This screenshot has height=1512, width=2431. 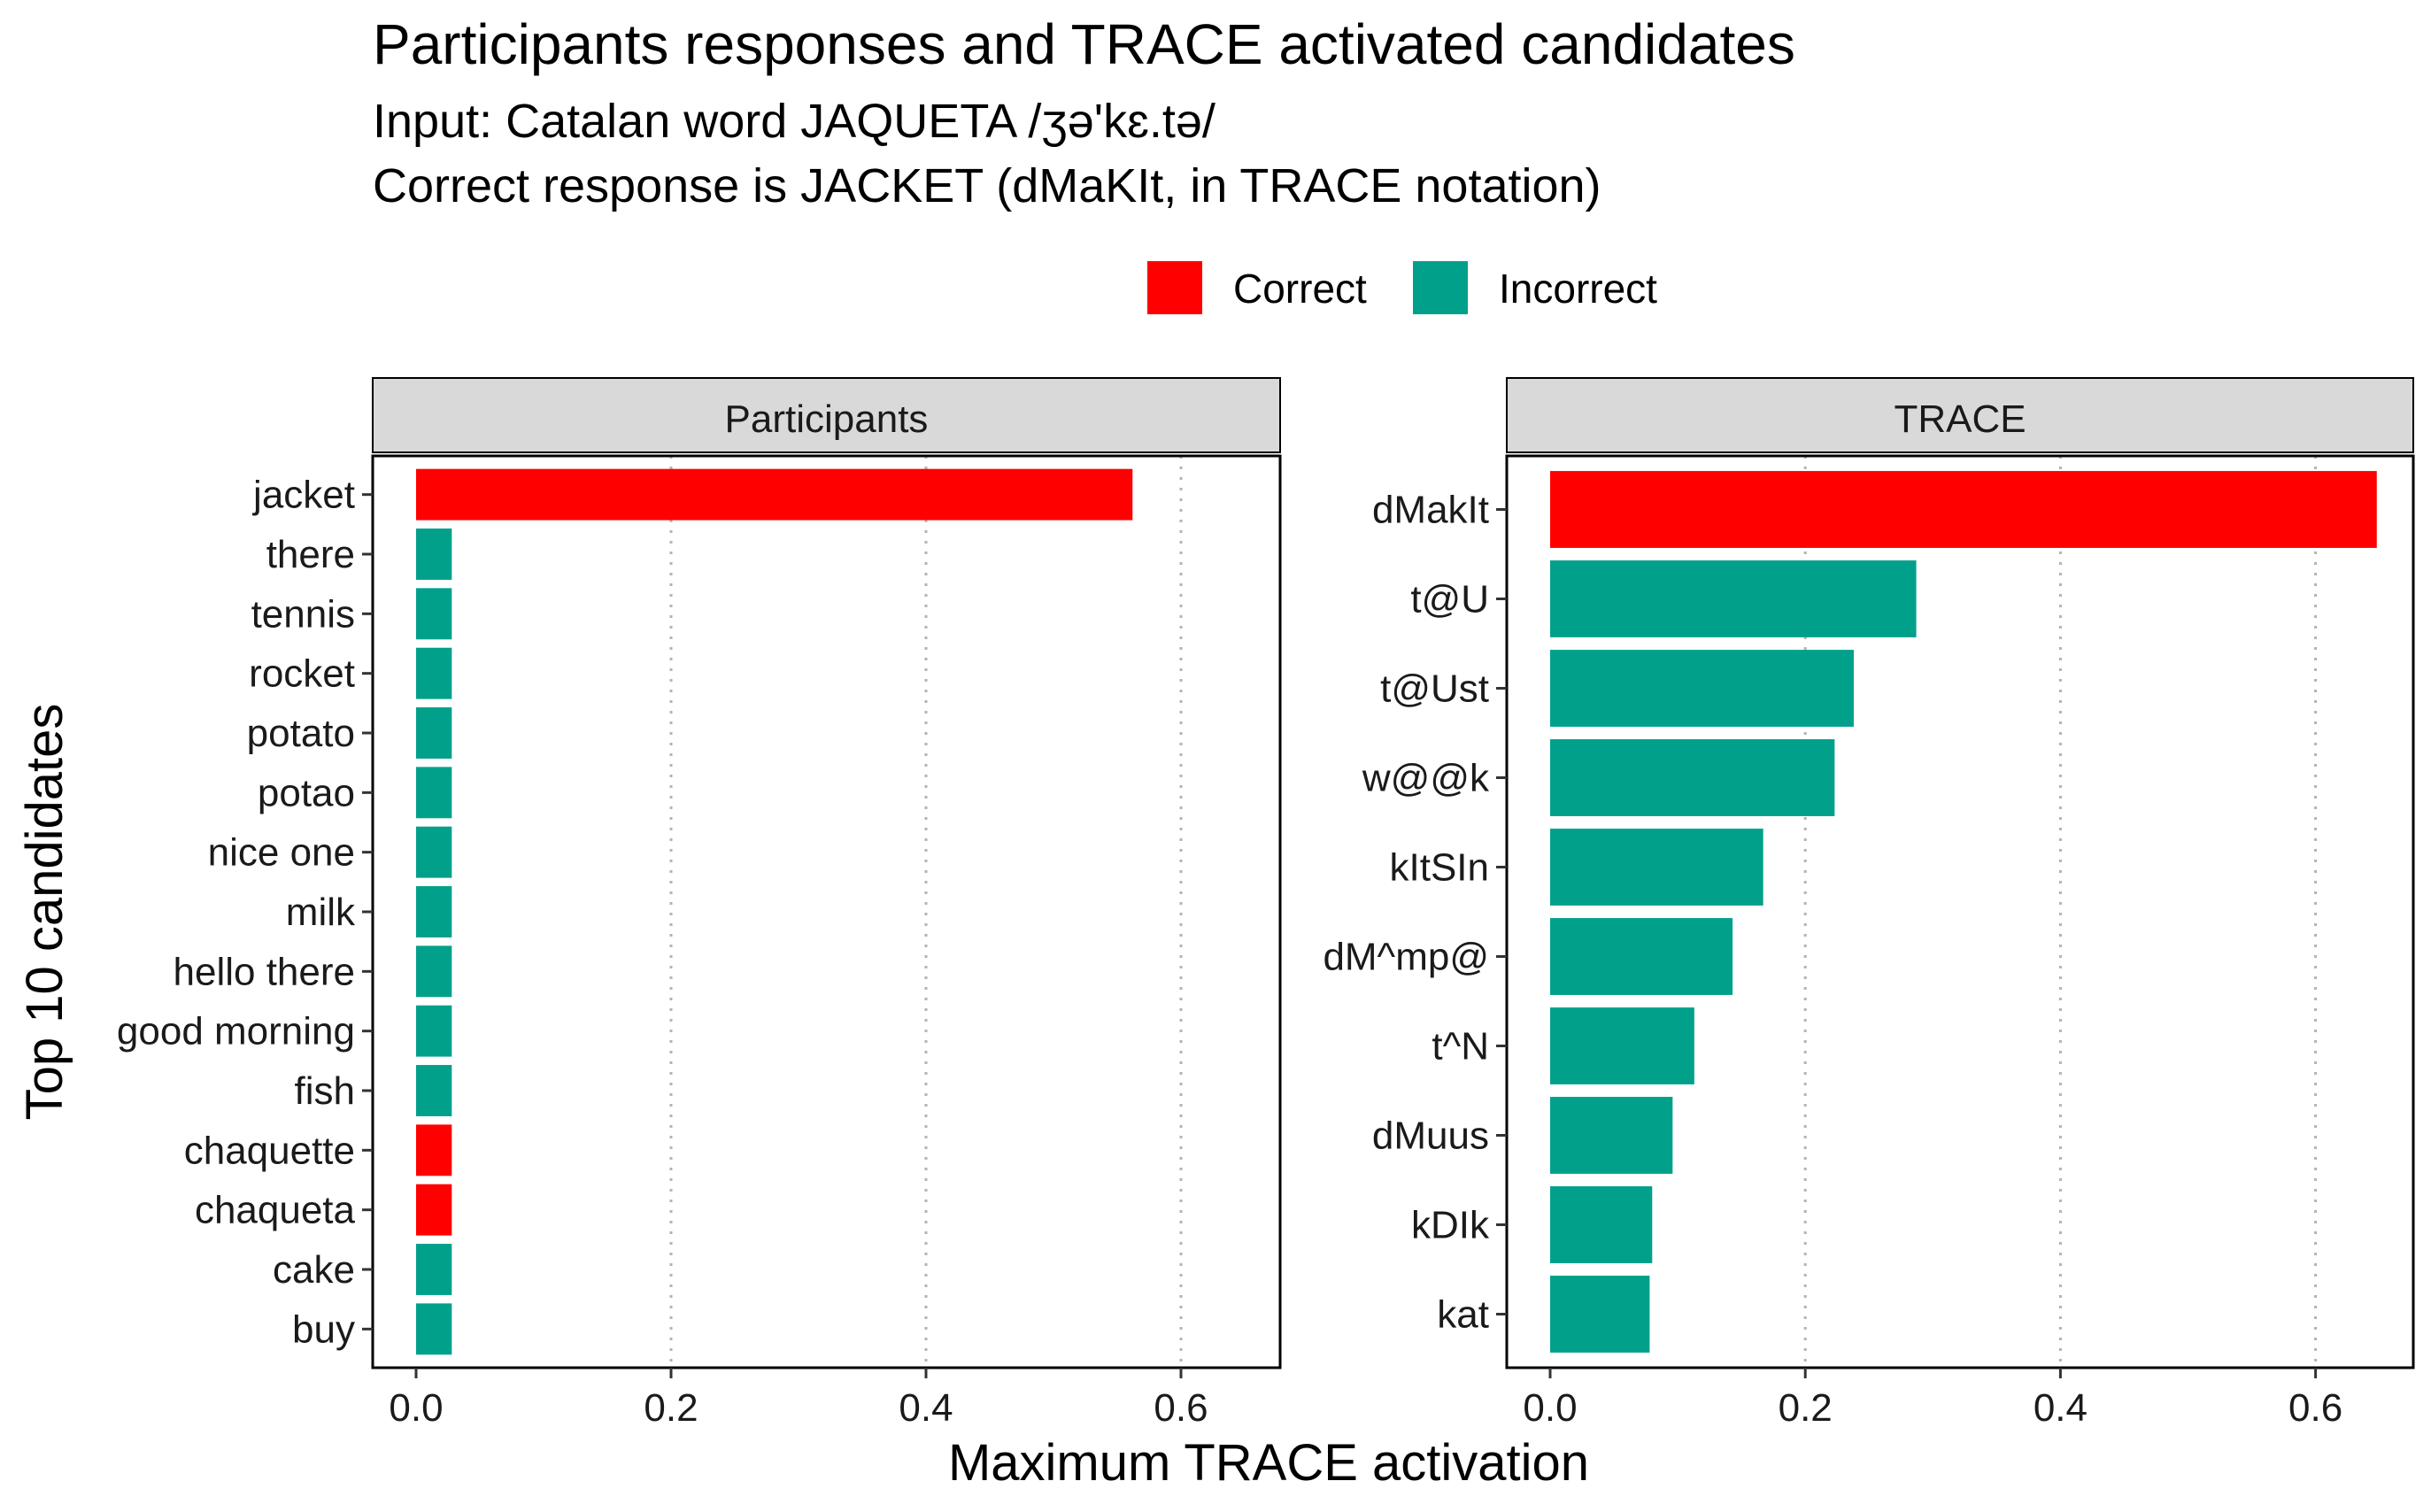 I want to click on y-tick-label: chaquette, so click(x=269, y=1150).